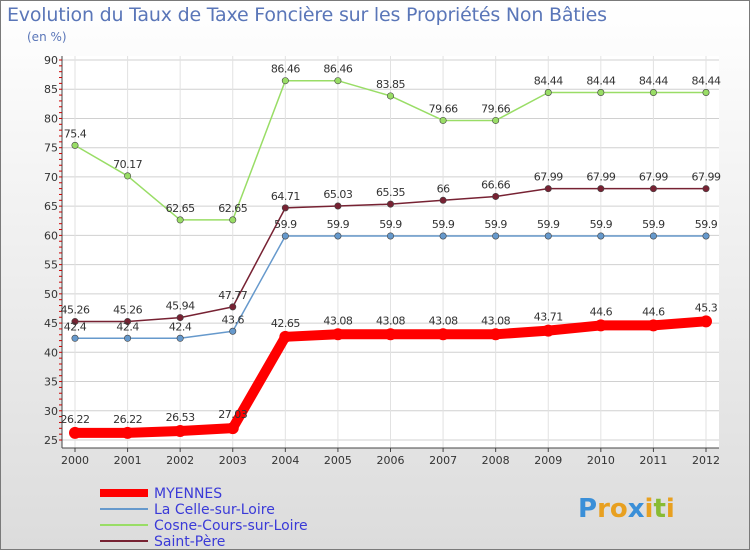  Describe the element at coordinates (233, 460) in the screenshot. I see `x-tick-label: 2003` at that location.